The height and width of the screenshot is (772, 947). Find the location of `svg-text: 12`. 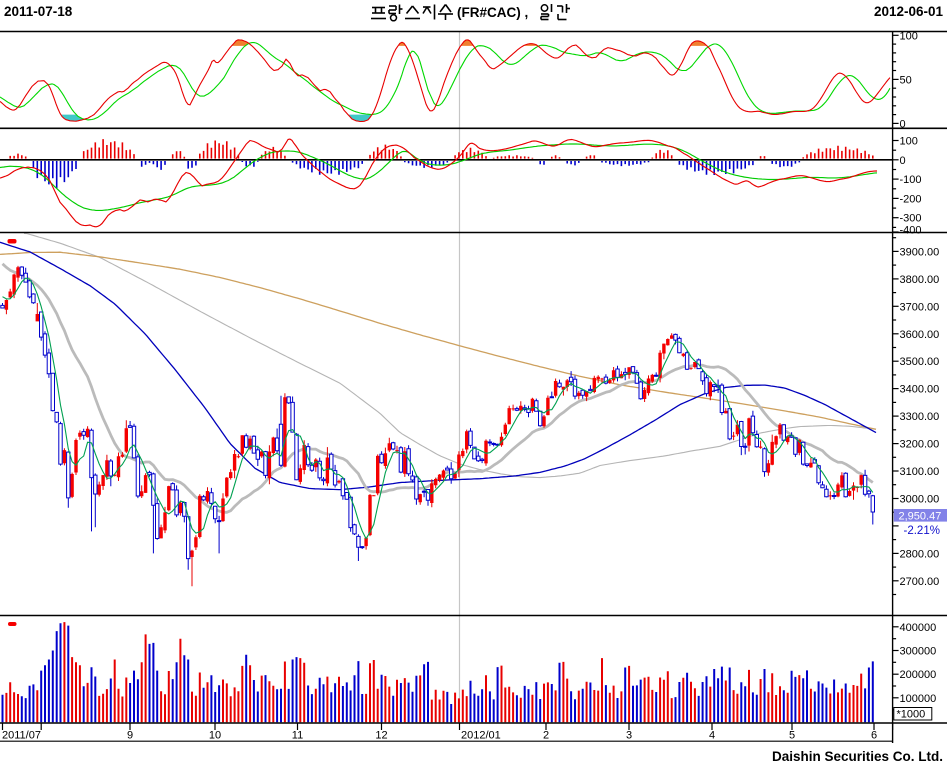

svg-text: 12 is located at coordinates (381, 736).